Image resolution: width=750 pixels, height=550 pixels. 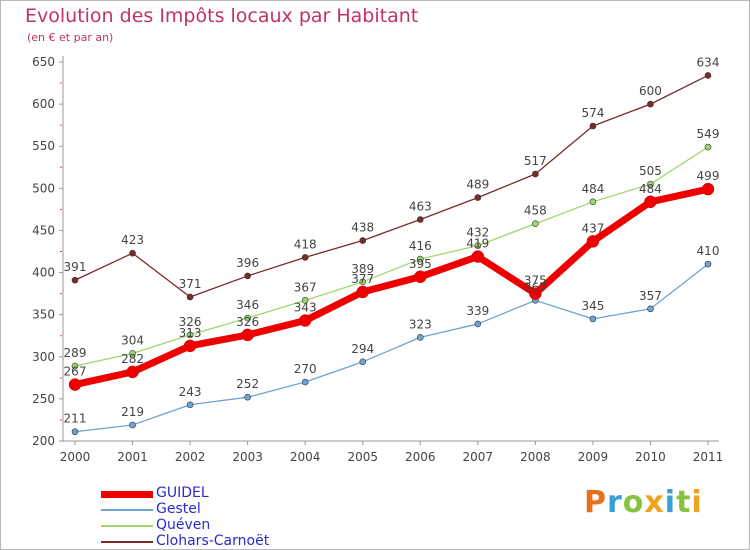 I want to click on data-label: 219, so click(x=132, y=412).